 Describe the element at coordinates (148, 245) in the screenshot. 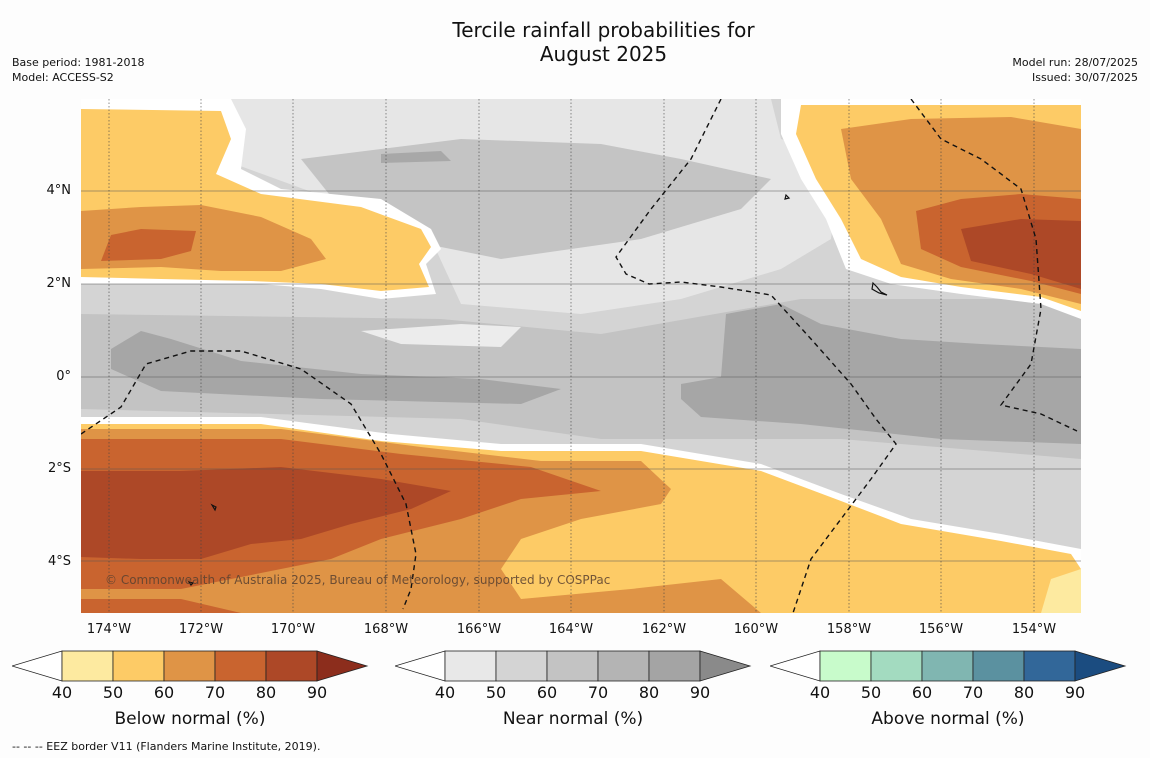

I see `below-normal-80-nw` at that location.